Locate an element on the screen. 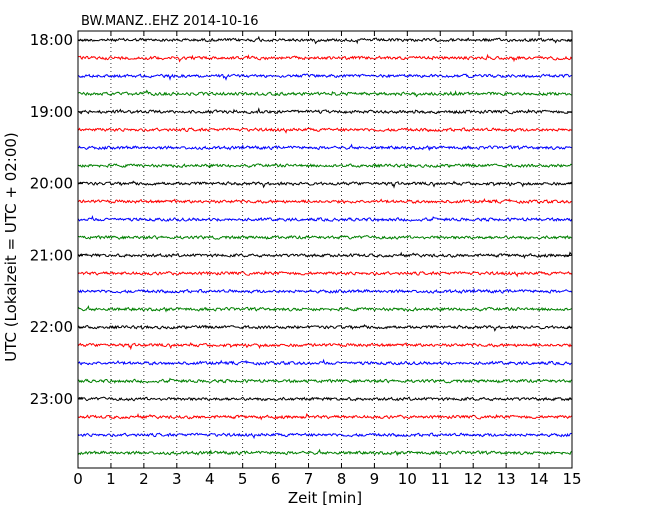 Image resolution: width=650 pixels, height=520 pixels. x-axis-label: Zeit [min] is located at coordinates (325, 498).